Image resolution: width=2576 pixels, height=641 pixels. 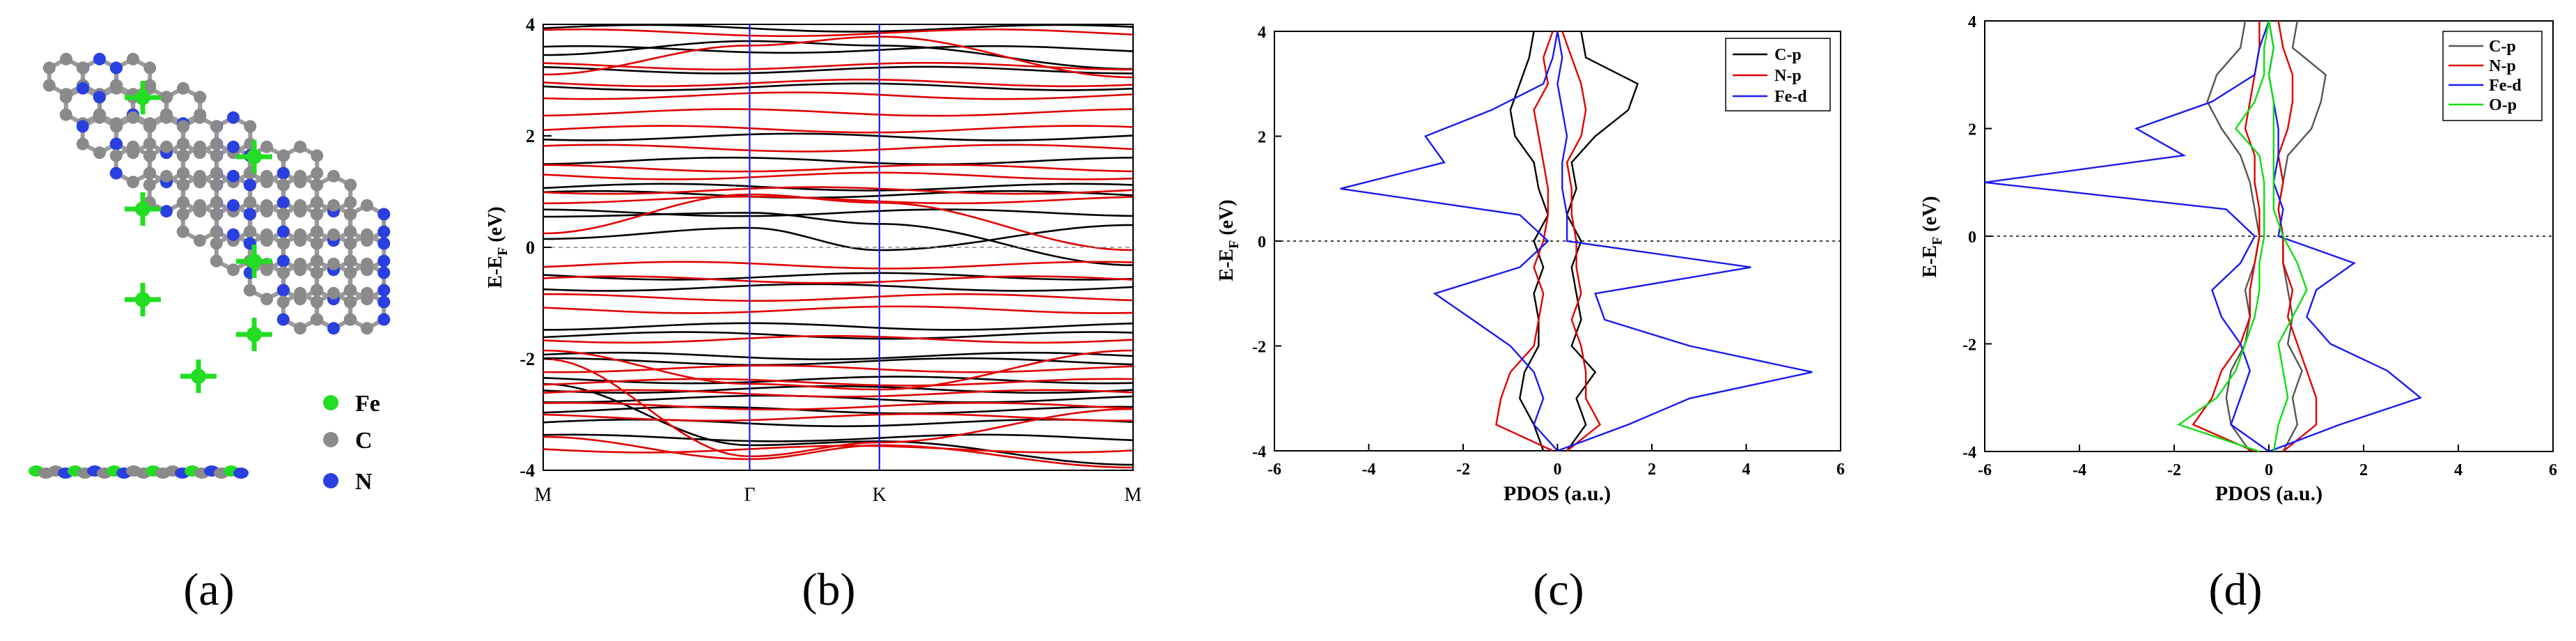 I want to click on pdos-c-x-axis-label: PDOS (a.u.), so click(x=1557, y=494).